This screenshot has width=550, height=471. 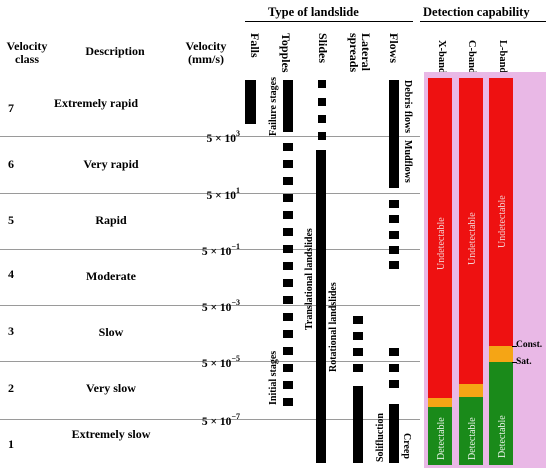 What do you see at coordinates (441, 243) in the screenshot?
I see `x-band-undetectable-label: Undetectable` at bounding box center [441, 243].